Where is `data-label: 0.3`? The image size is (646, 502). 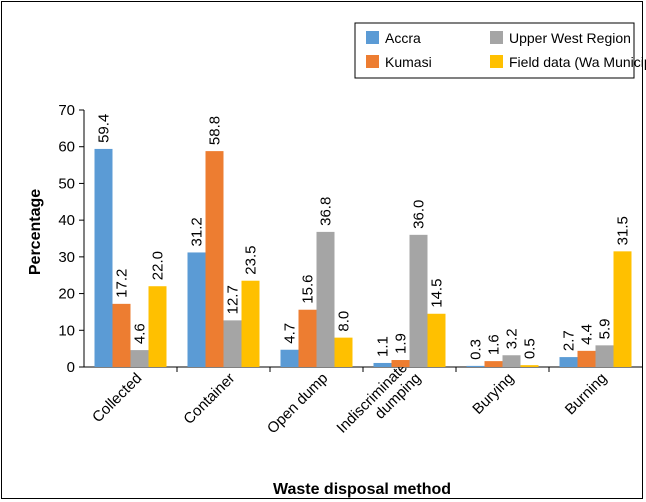
data-label: 0.3 is located at coordinates (476, 349).